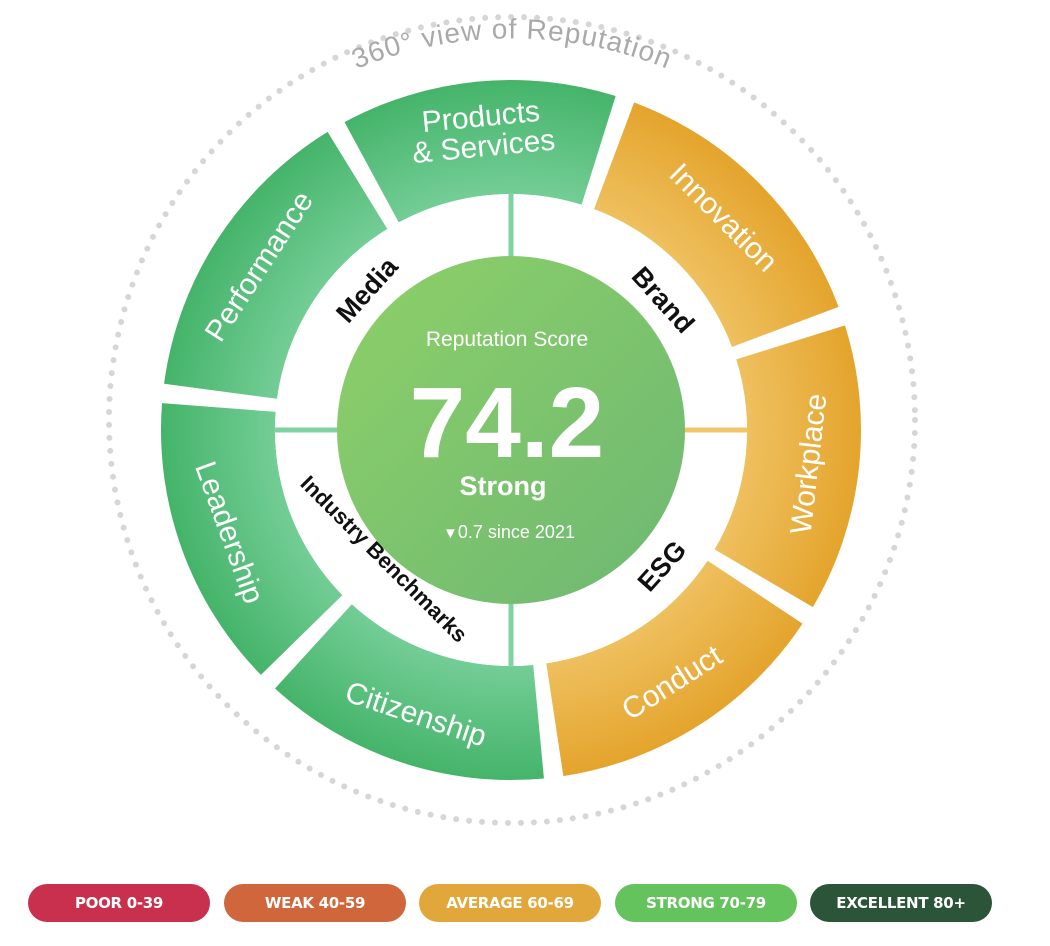 This screenshot has height=946, width=1050. I want to click on legend-strong: STRONG 70-79, so click(706, 903).